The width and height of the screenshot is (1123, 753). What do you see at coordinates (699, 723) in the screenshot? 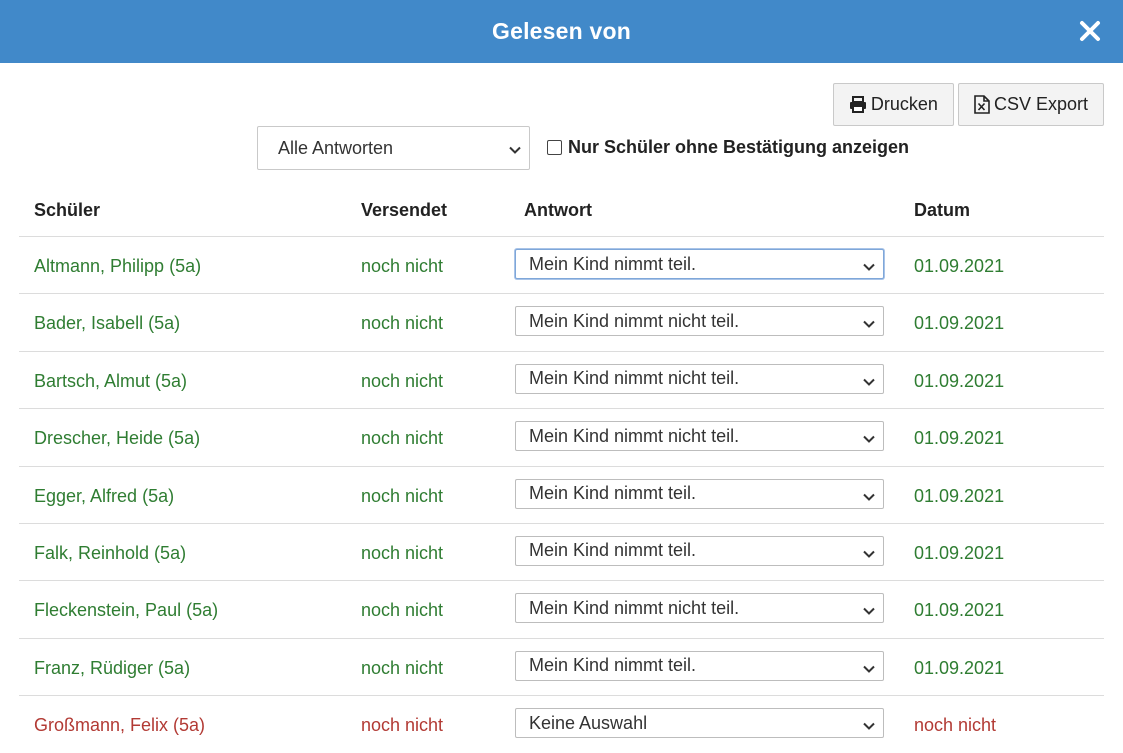
I see `answer-select: Keine Auswahl` at bounding box center [699, 723].